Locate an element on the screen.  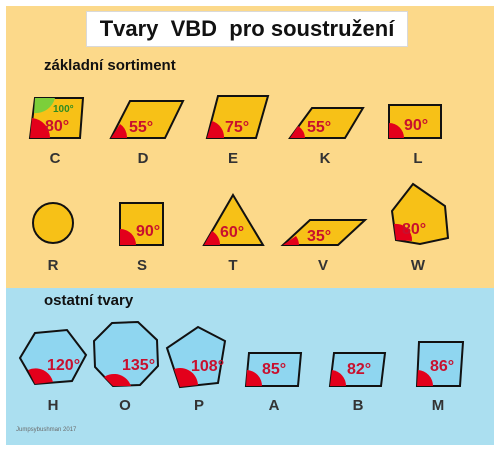
insert-h: 120° H is located at coordinates (53, 371).